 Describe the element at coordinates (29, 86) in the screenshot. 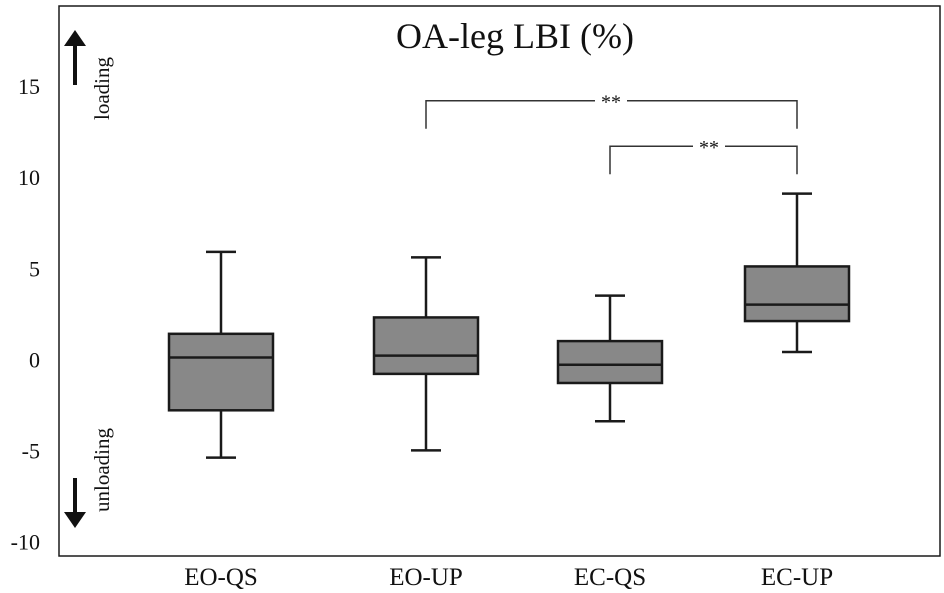

I see `y-tick-label: 15` at that location.